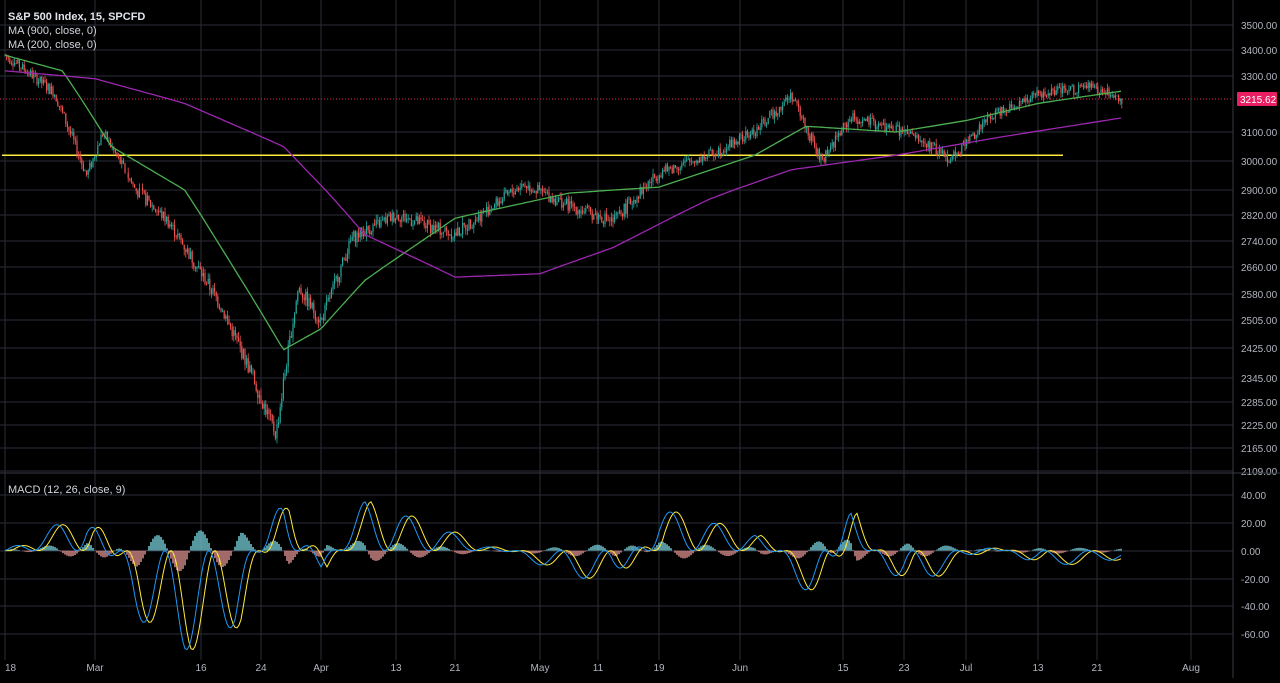 The height and width of the screenshot is (683, 1280). I want to click on macd-tick-label: 0.00, so click(1251, 552).